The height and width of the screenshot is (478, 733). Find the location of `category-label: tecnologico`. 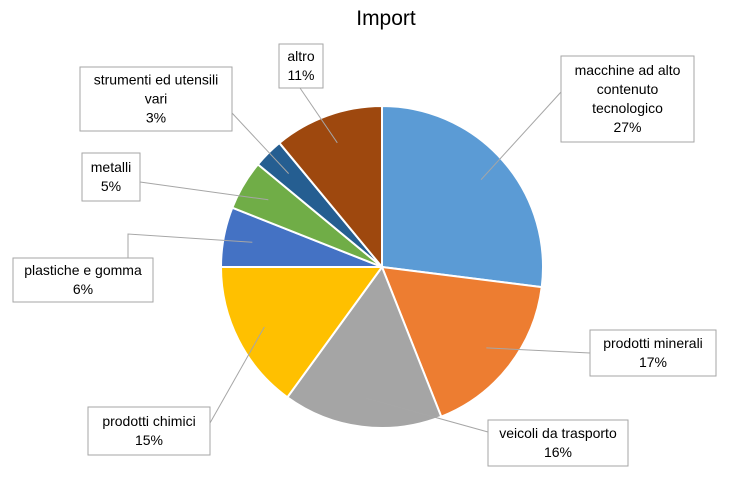

category-label: tecnologico is located at coordinates (627, 108).